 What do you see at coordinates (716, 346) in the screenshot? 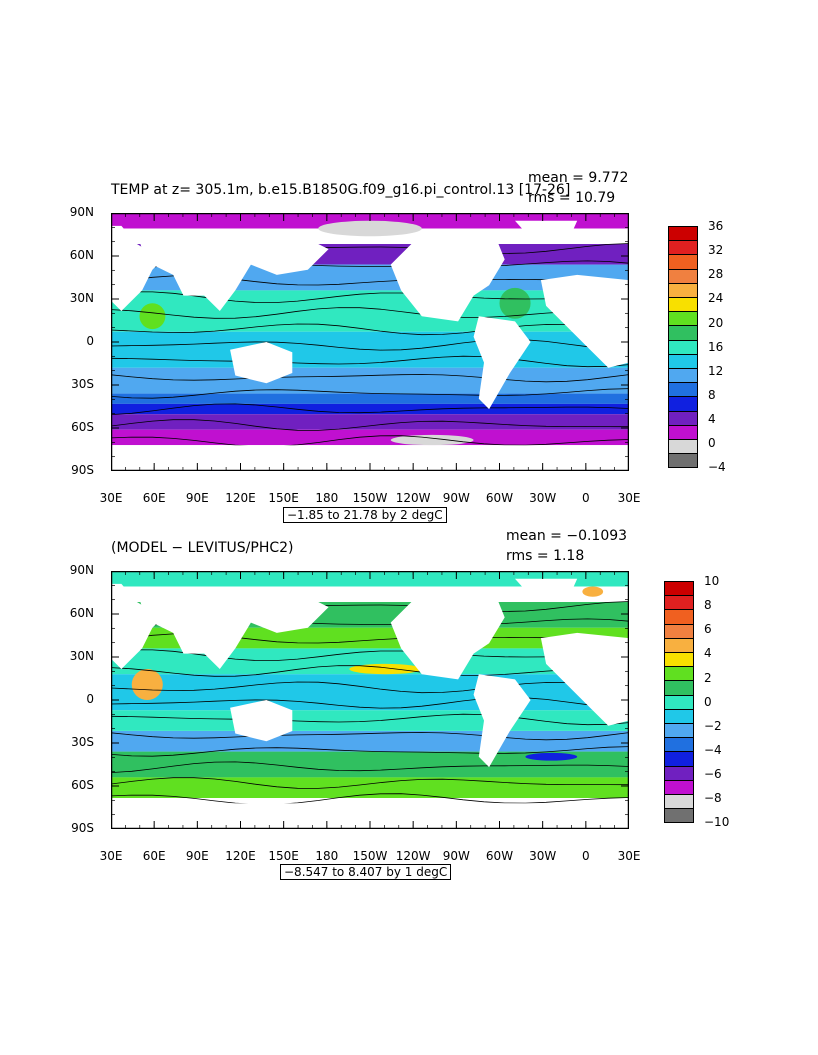
I see `colorbar-label: 16` at bounding box center [716, 346].